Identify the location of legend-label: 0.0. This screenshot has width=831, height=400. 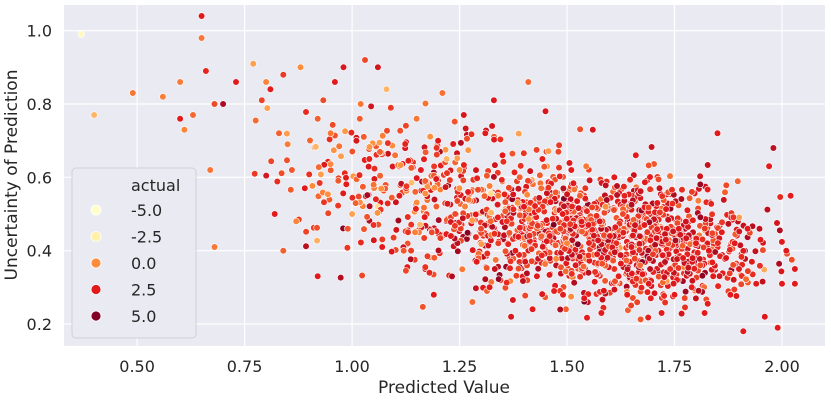
(143, 263).